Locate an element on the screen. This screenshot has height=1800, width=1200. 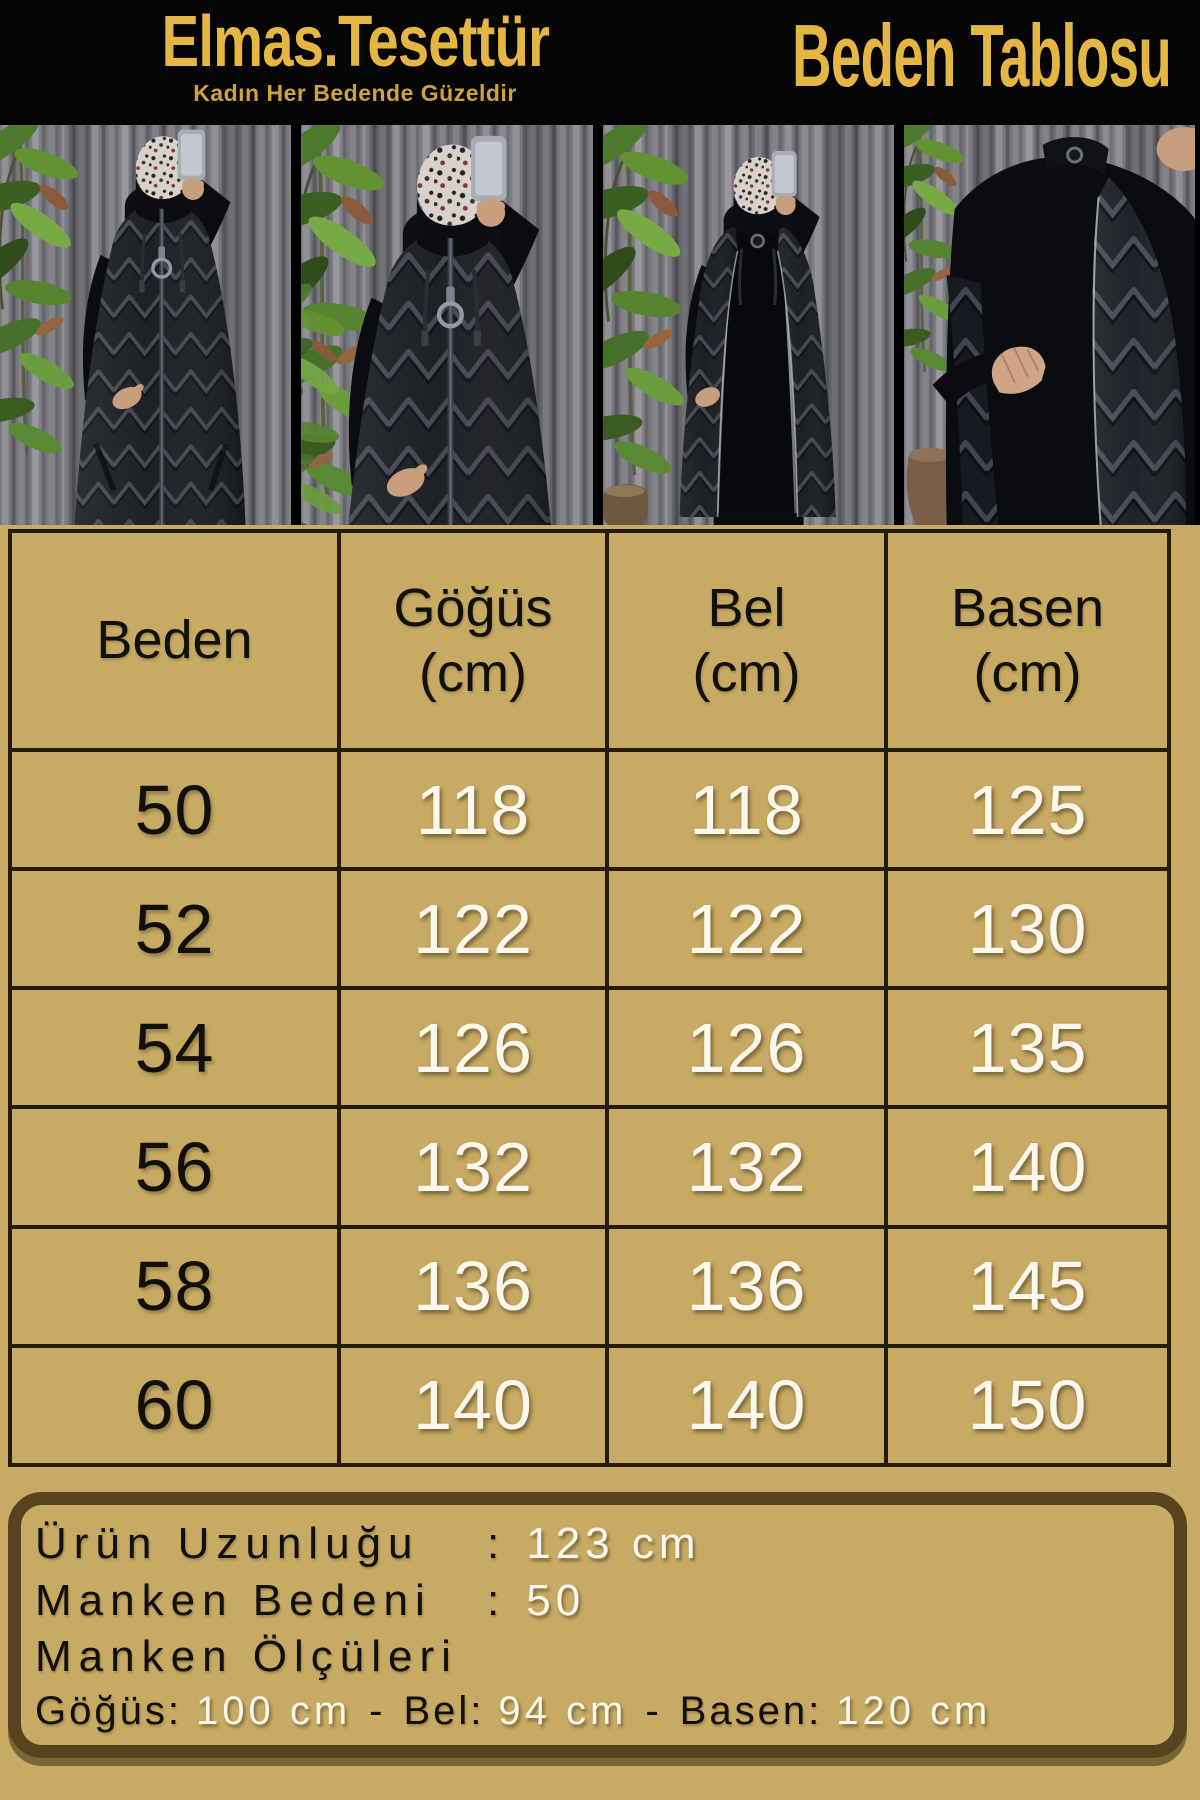
measurement-label-gogus: Göğüs: is located at coordinates (108, 1710).